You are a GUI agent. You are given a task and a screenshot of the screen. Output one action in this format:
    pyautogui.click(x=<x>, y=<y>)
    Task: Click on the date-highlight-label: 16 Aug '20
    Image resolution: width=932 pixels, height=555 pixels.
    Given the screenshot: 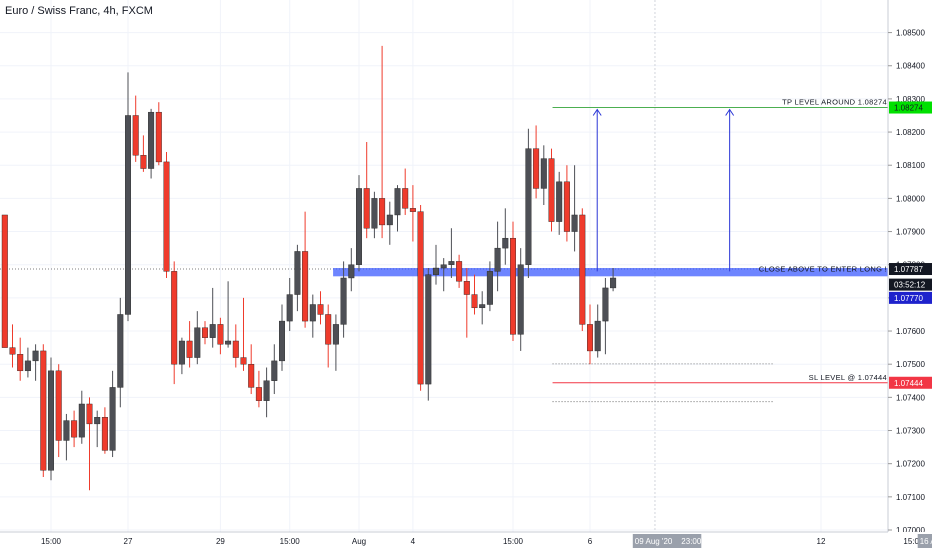 What is the action you would take?
    pyautogui.click(x=926, y=541)
    